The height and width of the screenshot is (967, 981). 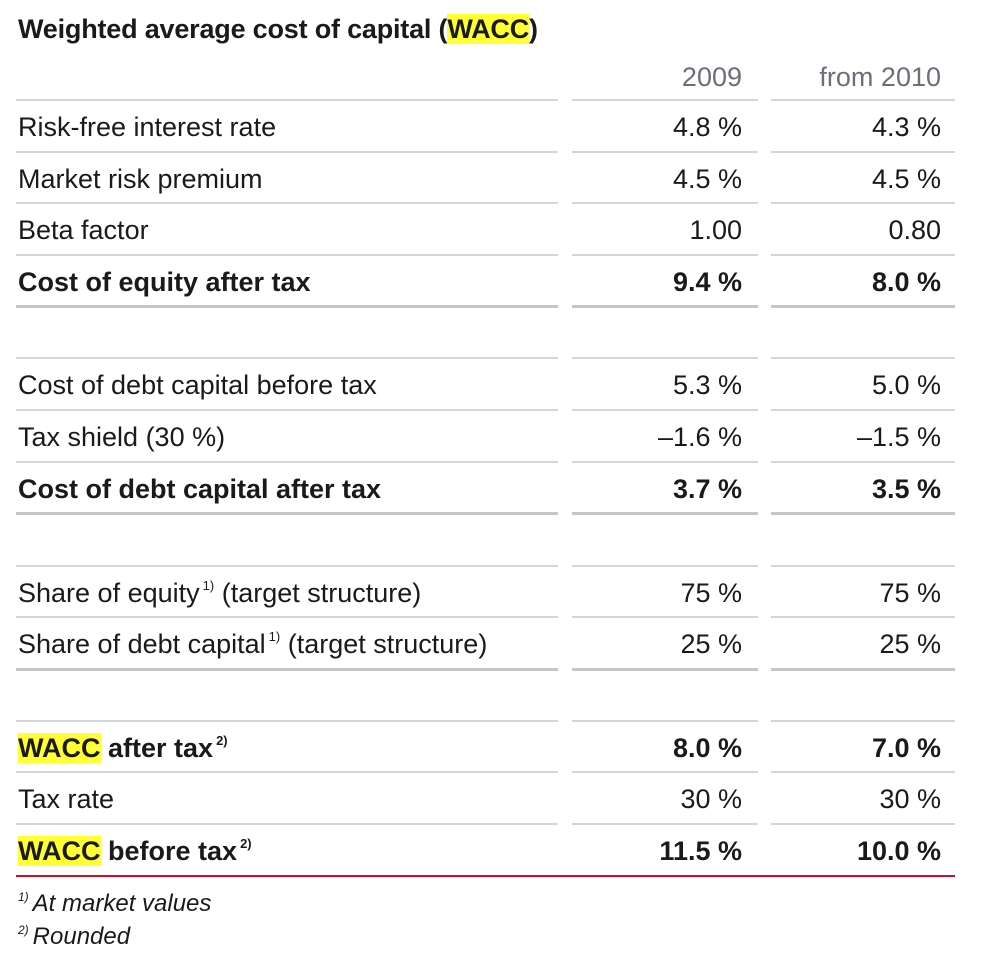 What do you see at coordinates (59, 748) in the screenshot?
I see `wacc-highlight: WACC` at bounding box center [59, 748].